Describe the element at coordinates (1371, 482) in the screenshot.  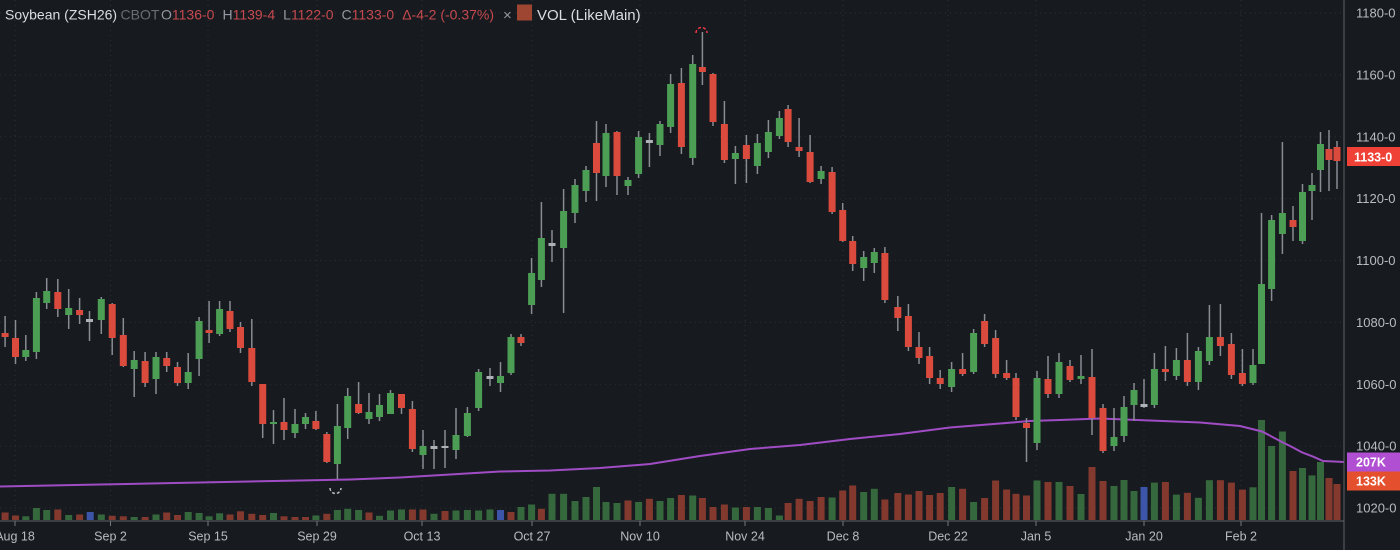
I see `svg-text: 133K` at that location.